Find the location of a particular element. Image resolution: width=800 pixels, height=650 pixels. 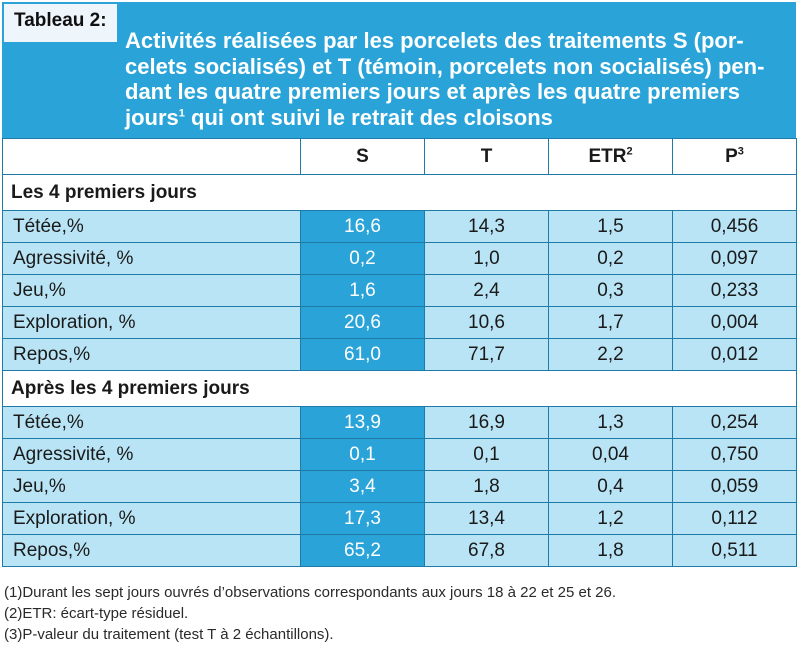

table-row: Agressivité, % 0,1 0,1 0,04 0,750 is located at coordinates (399, 454).